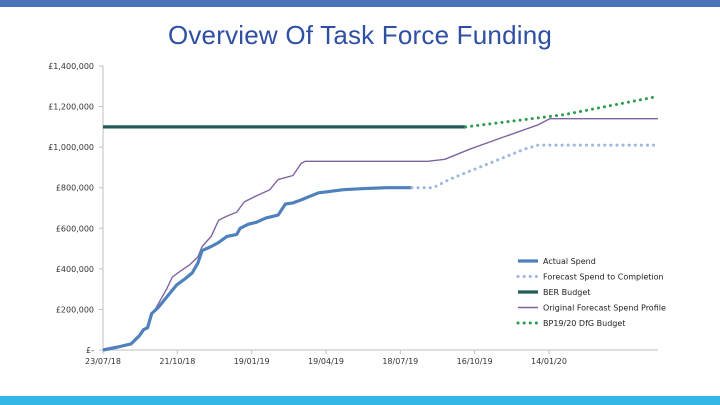  What do you see at coordinates (75, 309) in the screenshot?
I see `y-tick-label: £200,000` at bounding box center [75, 309].